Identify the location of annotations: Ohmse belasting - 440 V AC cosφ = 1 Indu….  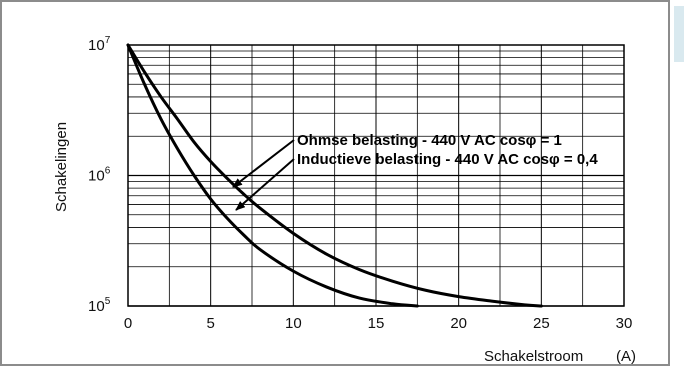
(415, 171).